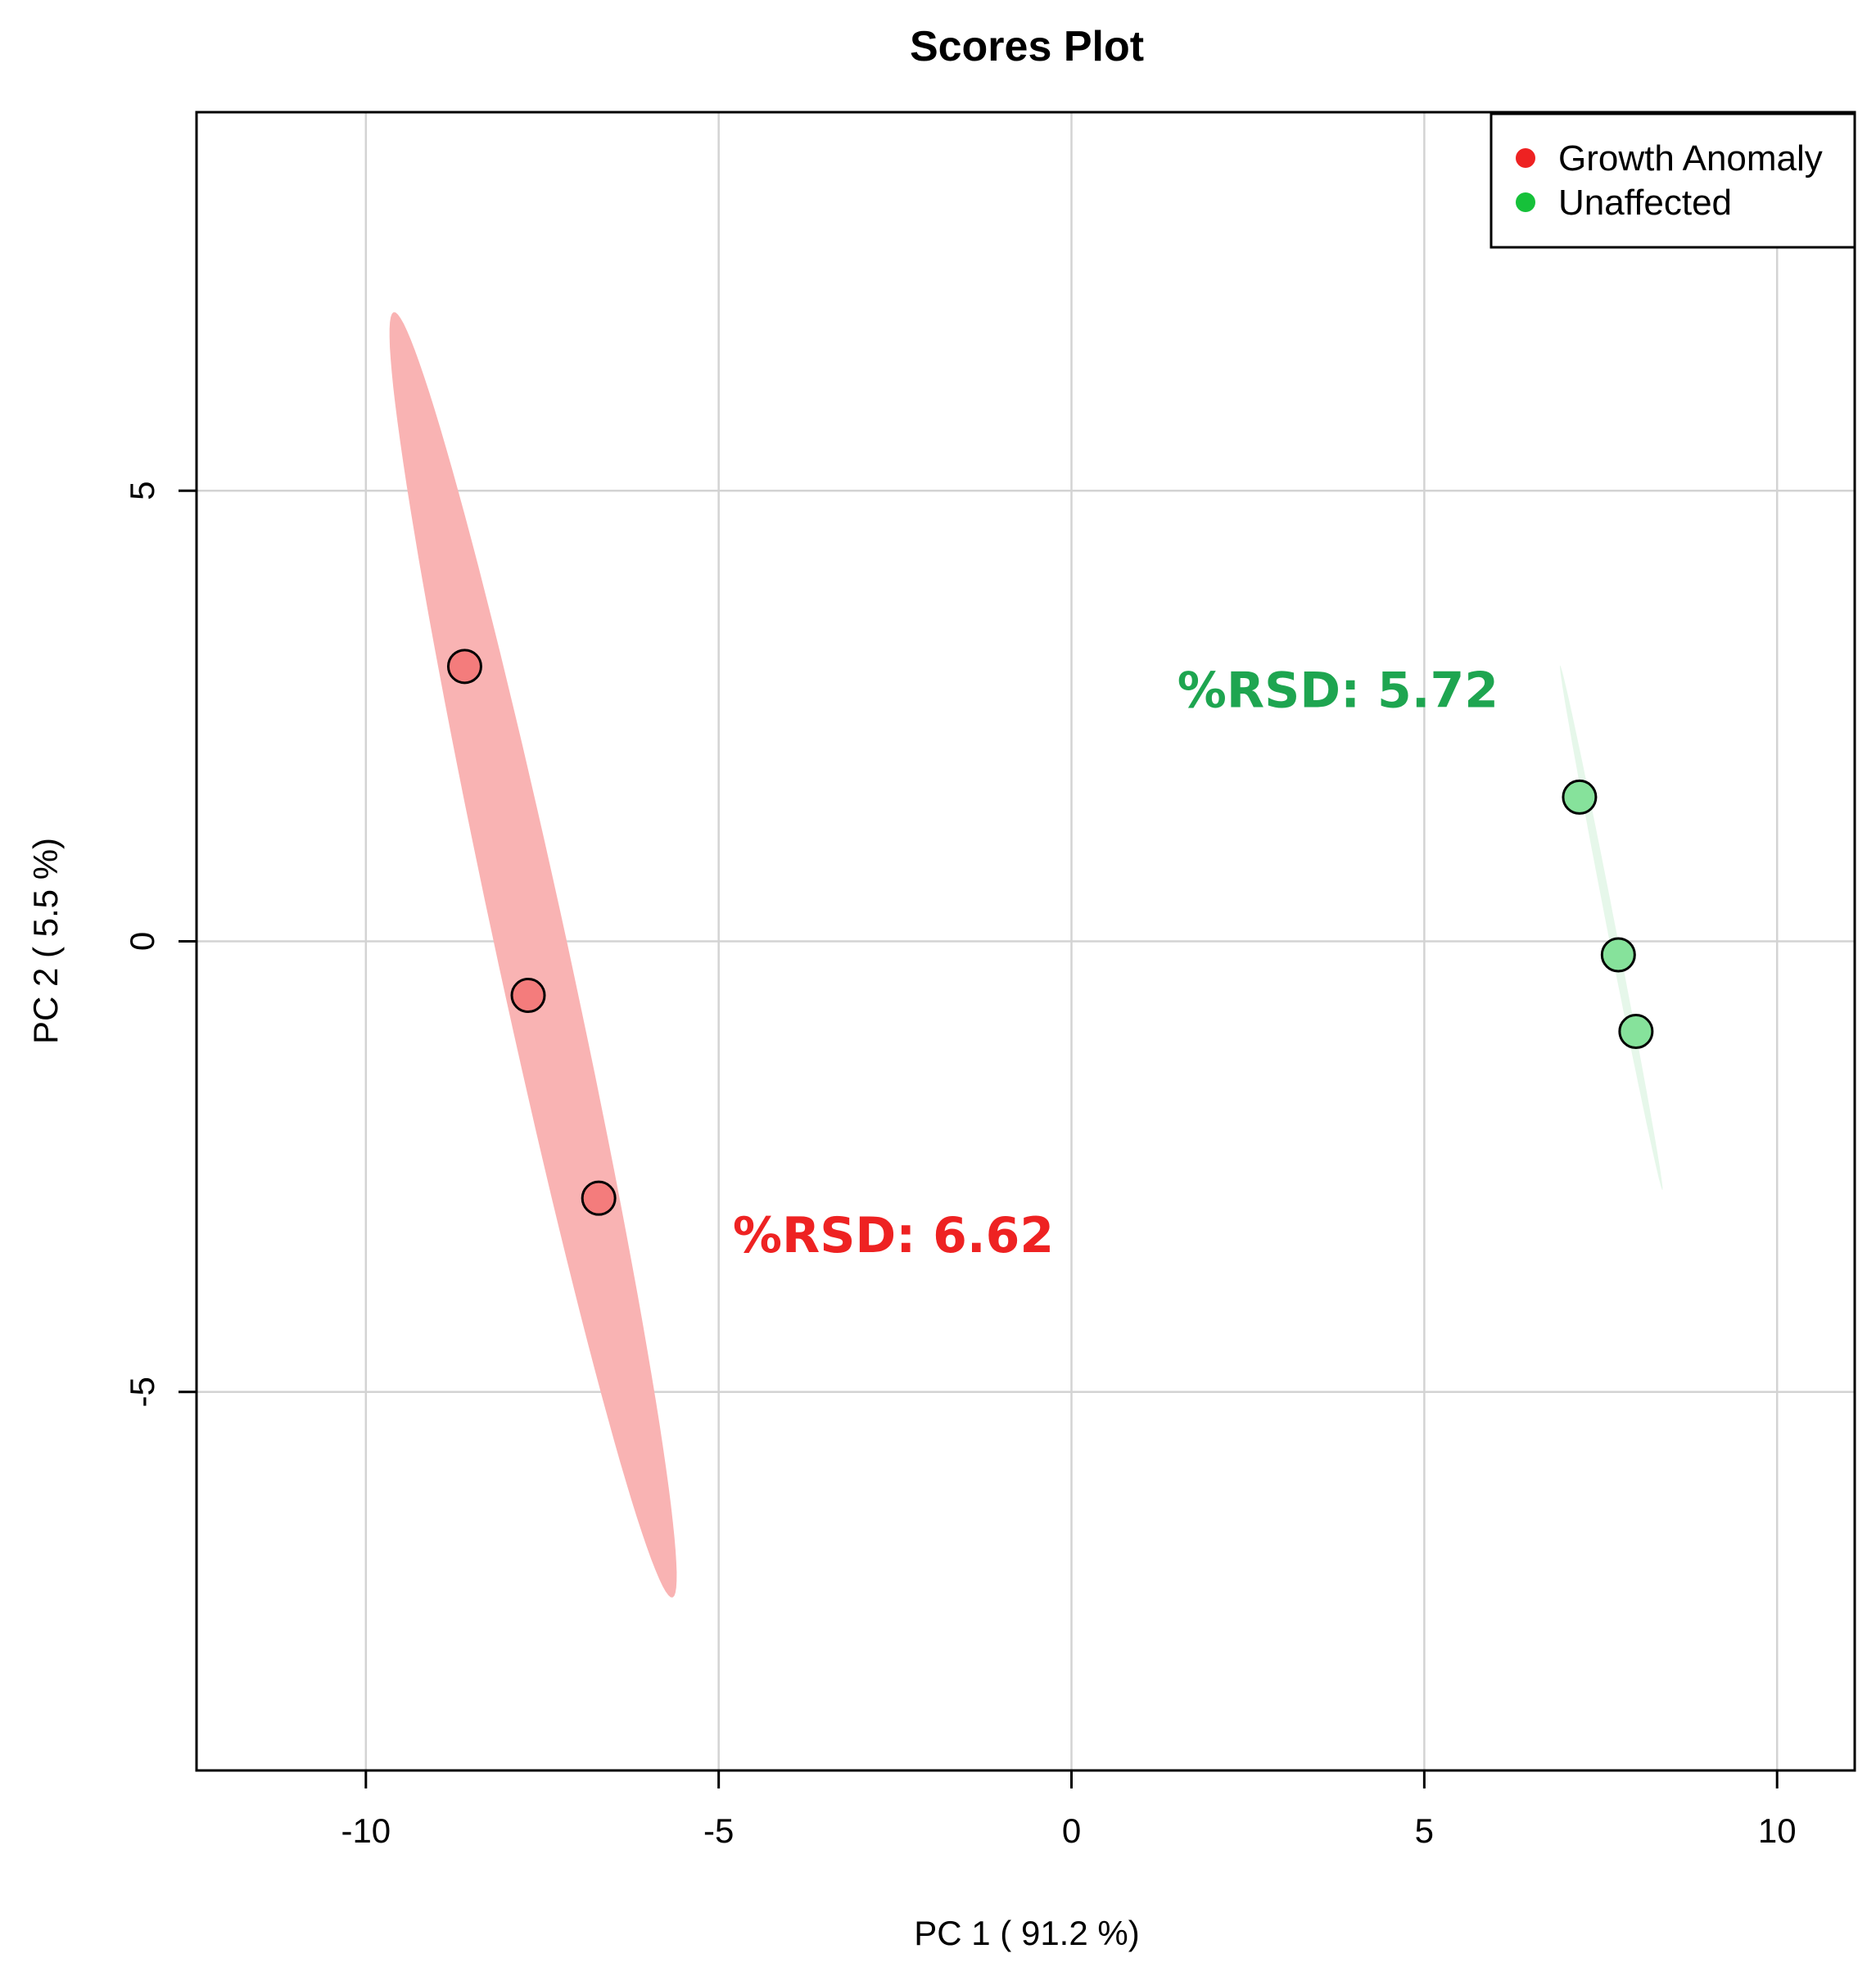 The image size is (1876, 1976). I want to click on legend: Growth Anomaly Unaffected, so click(1672, 181).